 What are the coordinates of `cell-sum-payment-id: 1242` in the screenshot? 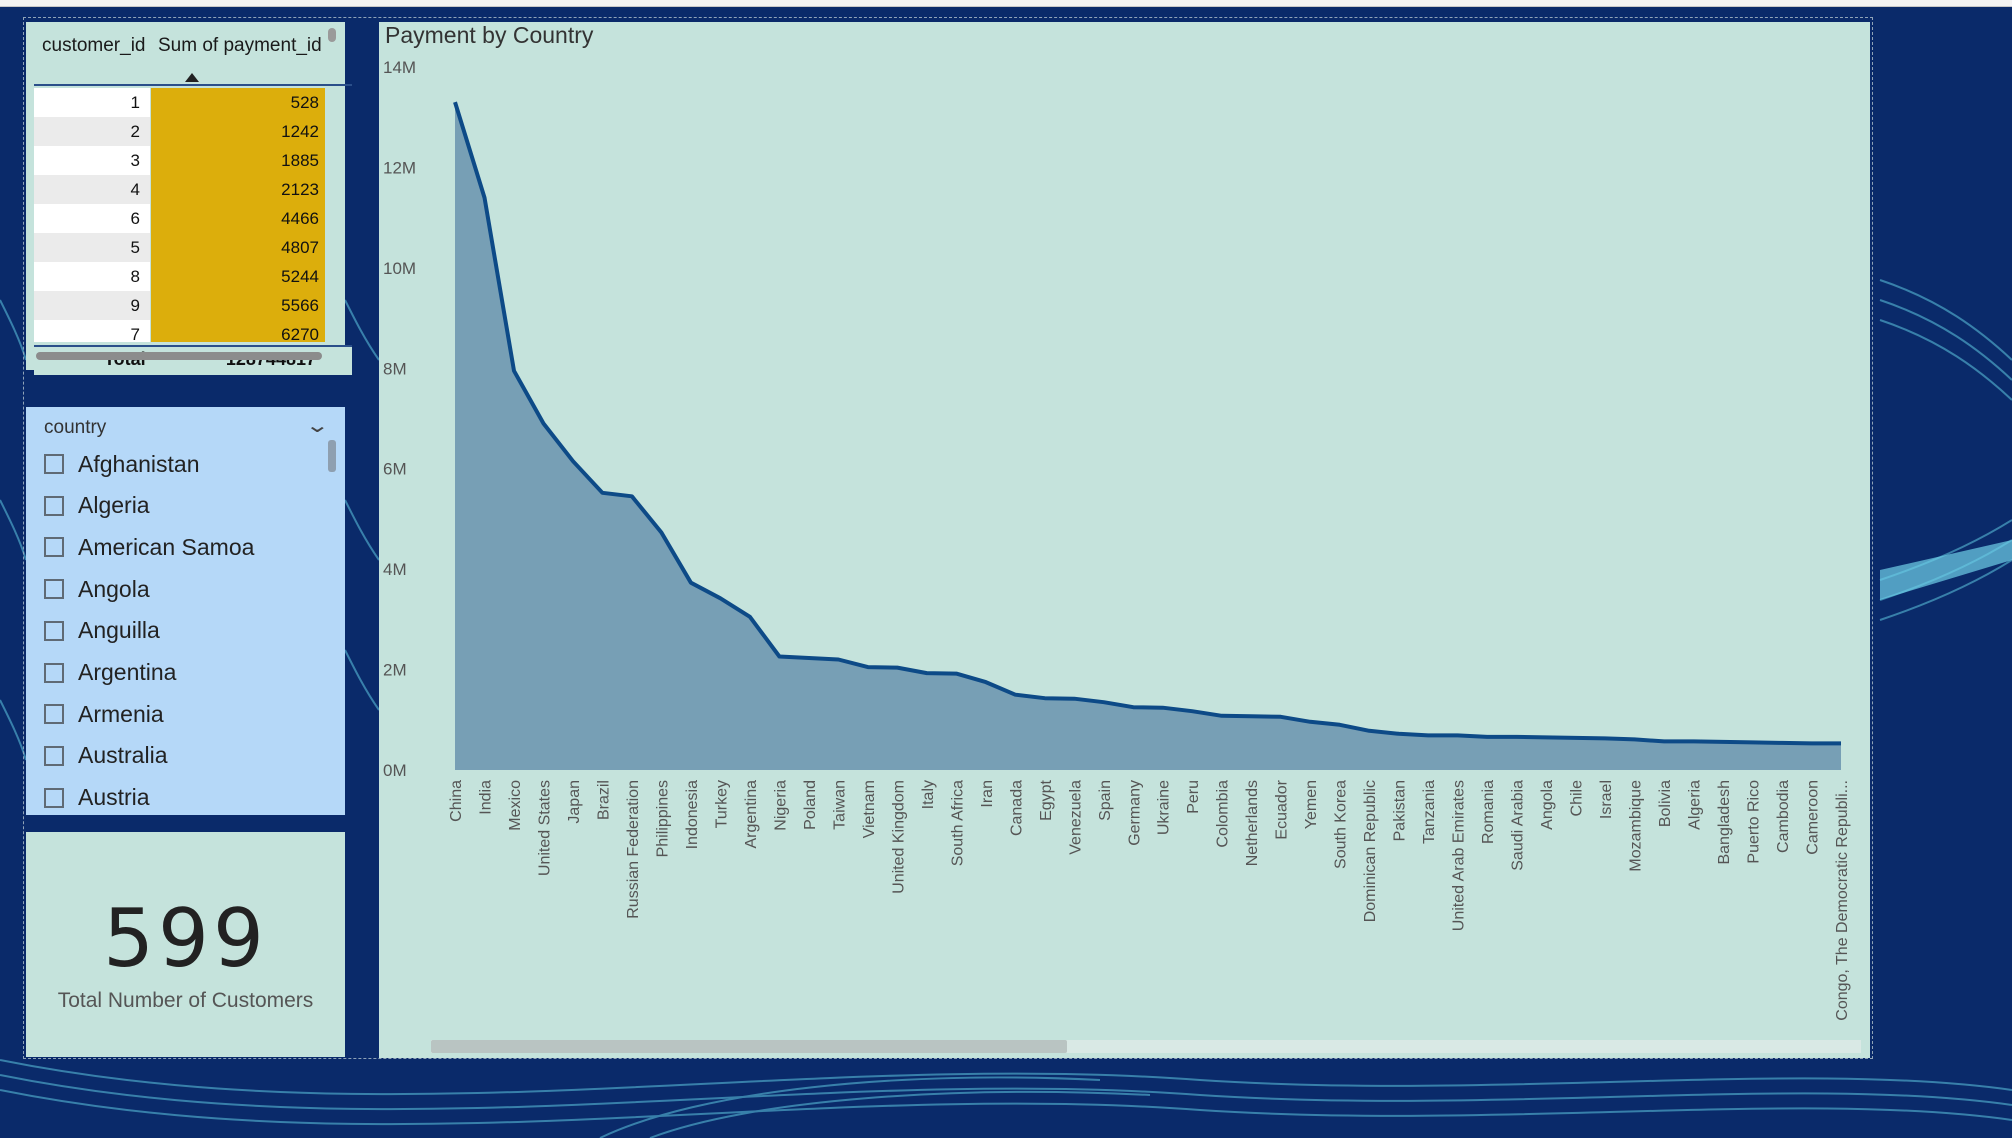 It's located at (238, 131).